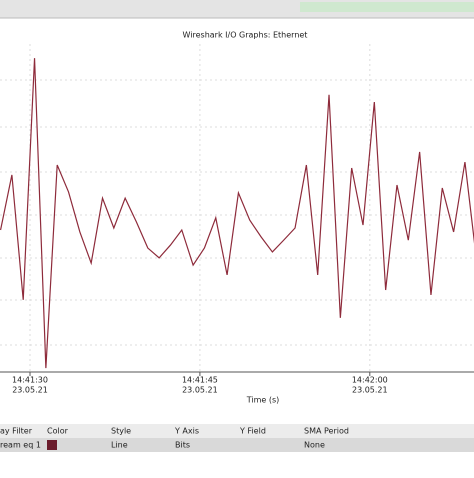  I want to click on filter-cell: ream eq 1, so click(20, 445).